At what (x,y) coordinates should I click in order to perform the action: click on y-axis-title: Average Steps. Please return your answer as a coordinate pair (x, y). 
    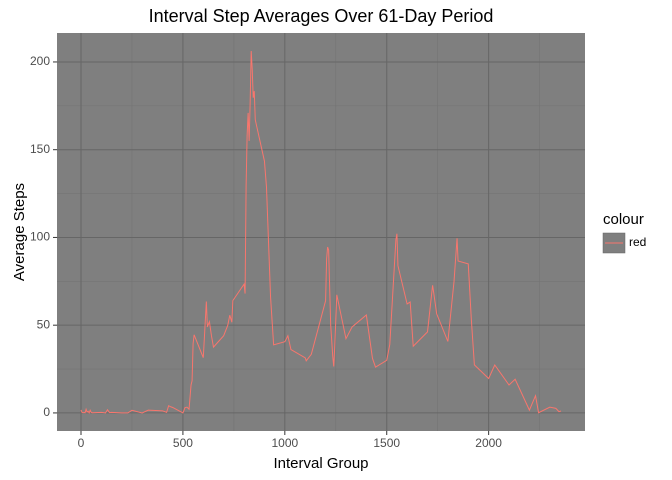
    Looking at the image, I should click on (19, 232).